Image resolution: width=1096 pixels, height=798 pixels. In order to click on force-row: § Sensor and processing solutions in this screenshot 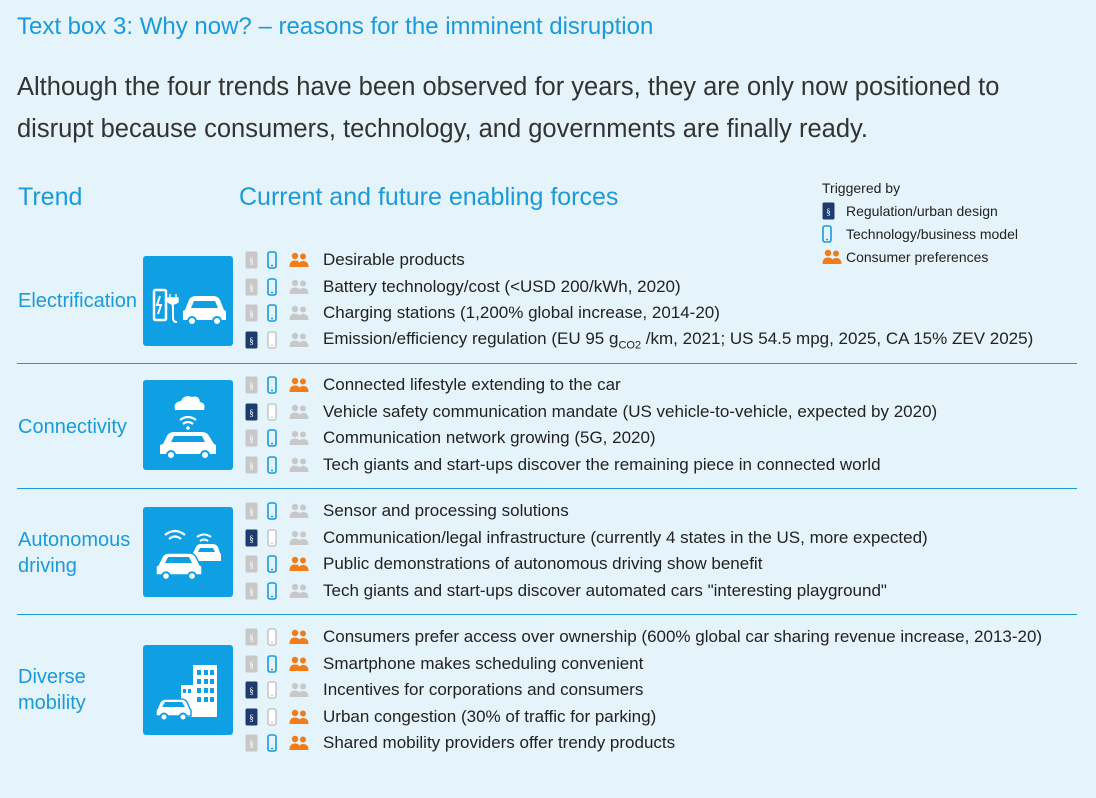, I will do `click(407, 511)`.